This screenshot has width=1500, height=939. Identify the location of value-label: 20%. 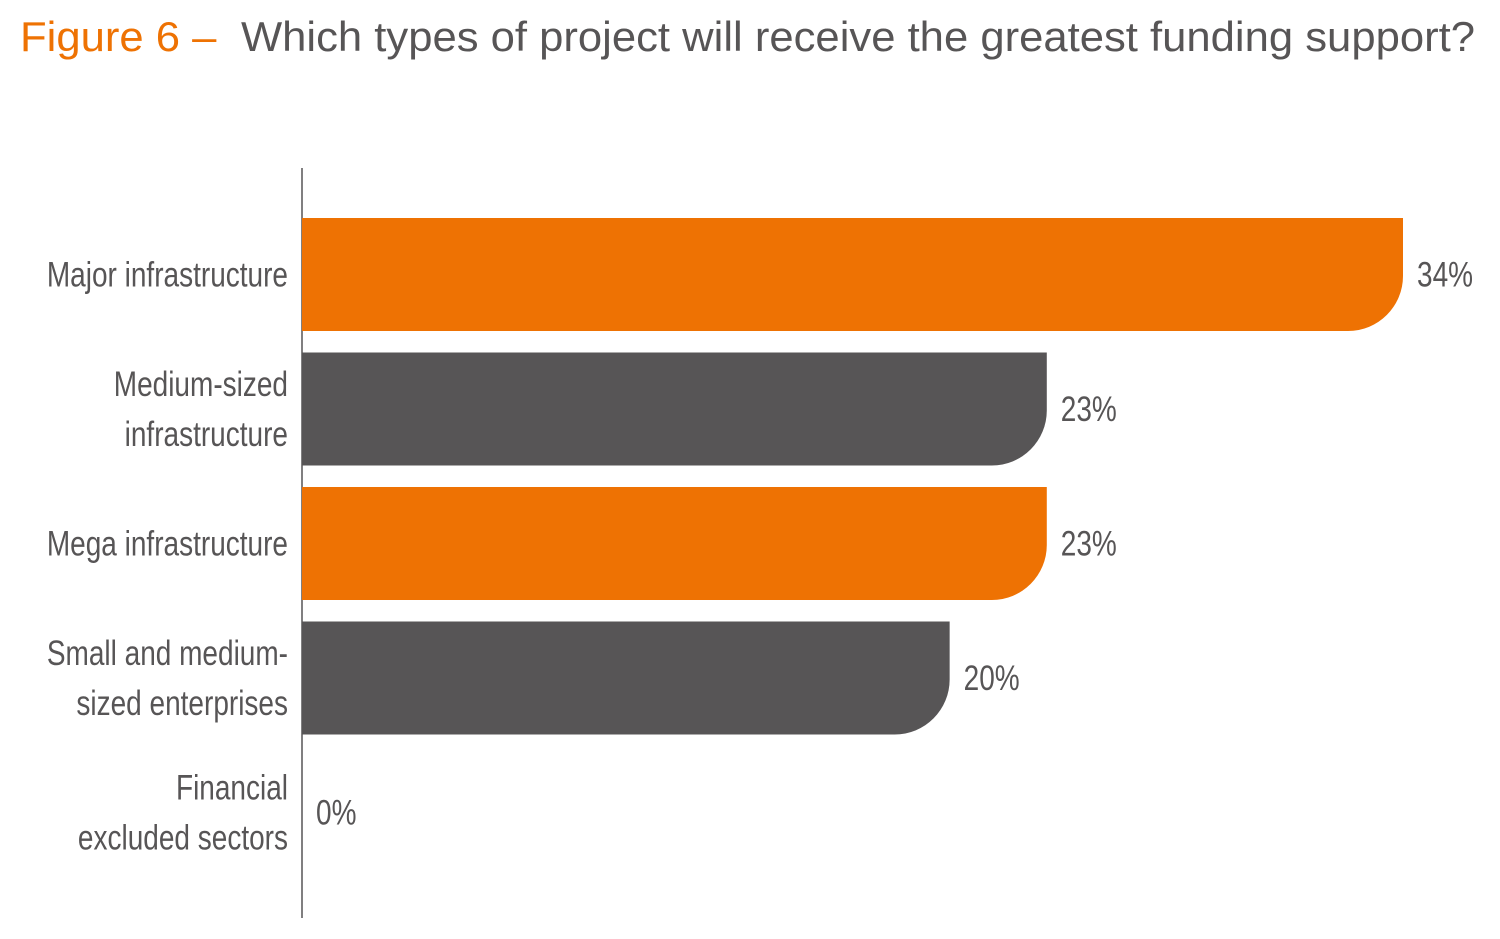
(992, 678).